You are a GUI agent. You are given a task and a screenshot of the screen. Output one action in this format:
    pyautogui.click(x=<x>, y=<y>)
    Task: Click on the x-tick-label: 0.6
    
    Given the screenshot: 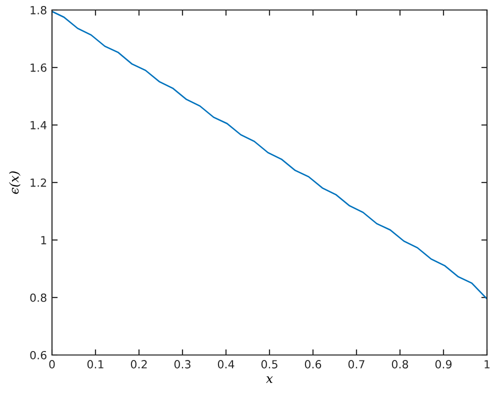 What is the action you would take?
    pyautogui.click(x=313, y=364)
    